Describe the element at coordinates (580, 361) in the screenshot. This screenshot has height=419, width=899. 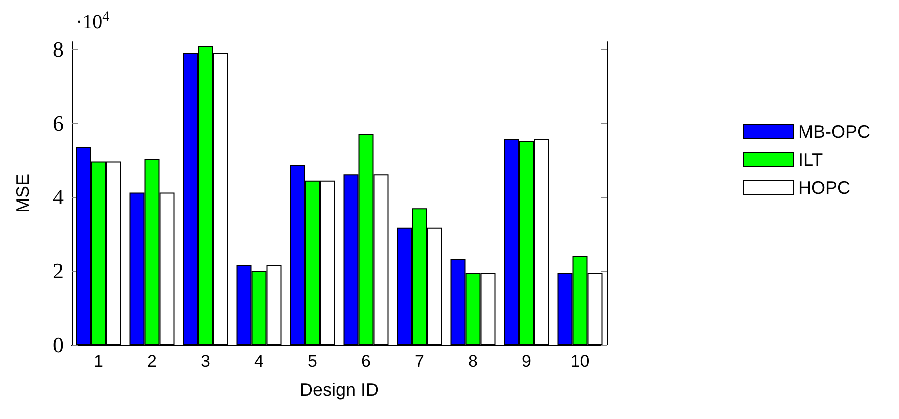
I see `x-tick-label: 10` at that location.